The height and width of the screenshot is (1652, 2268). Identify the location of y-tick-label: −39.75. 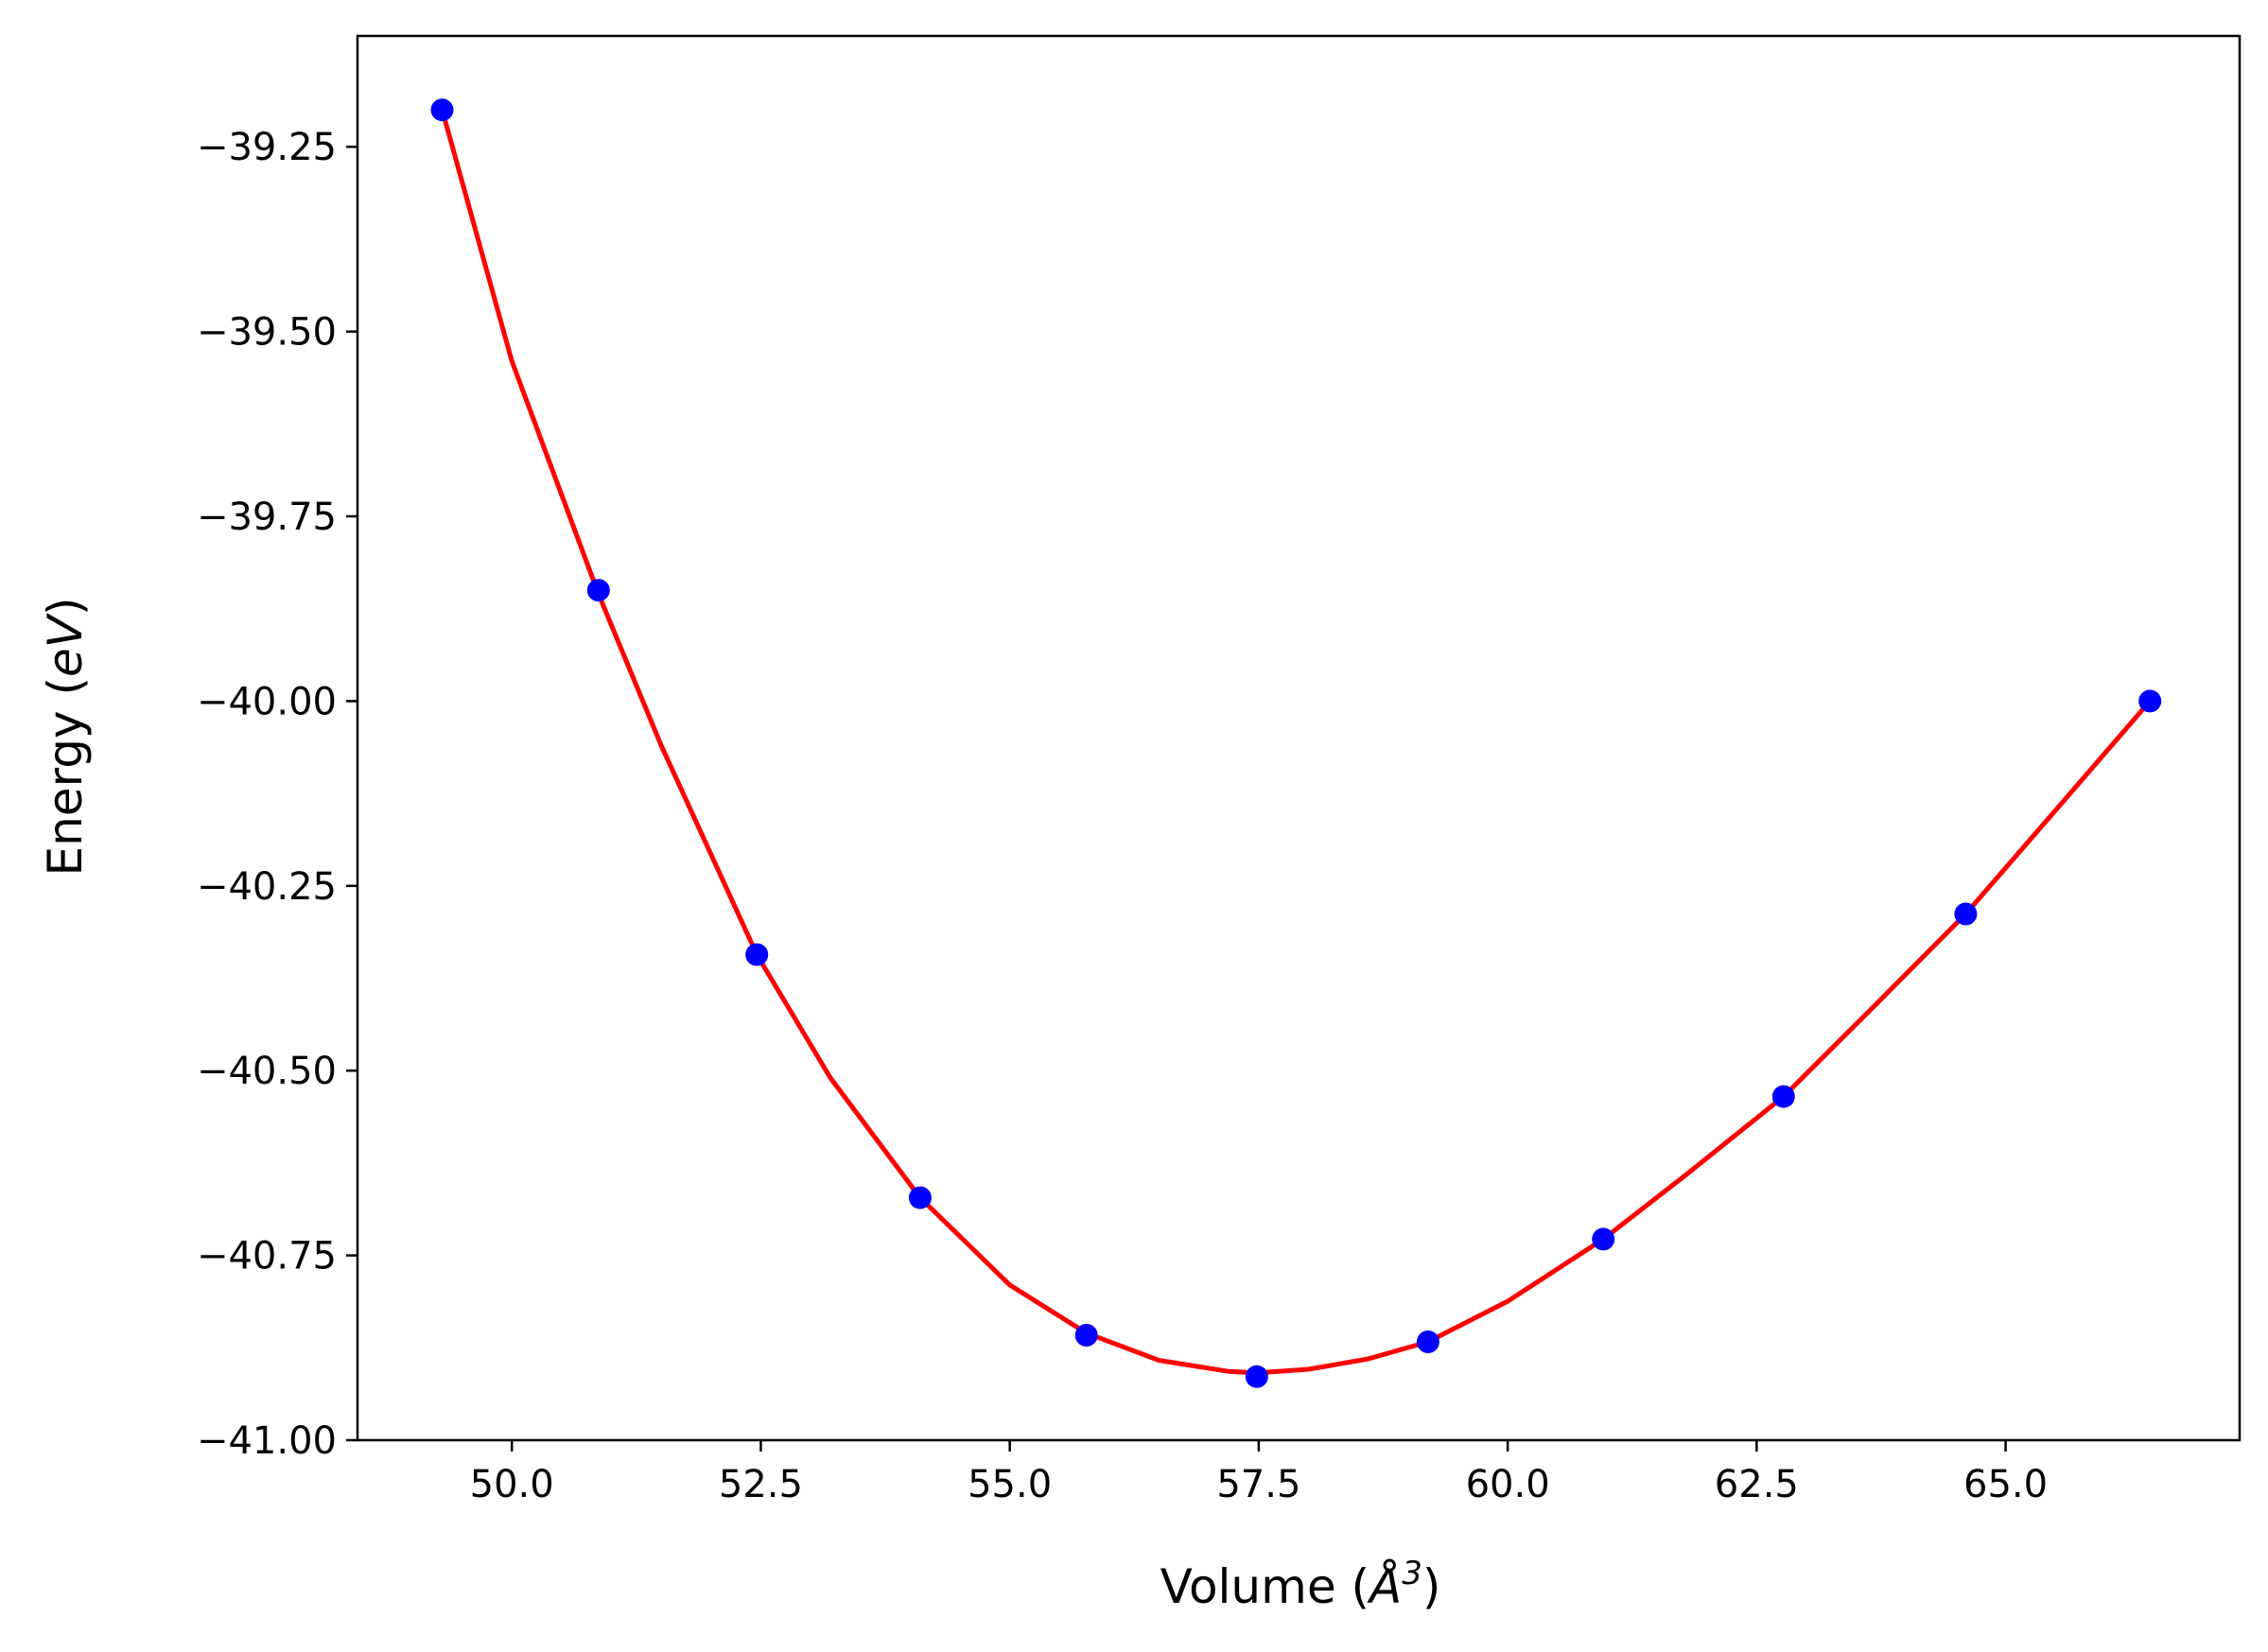
(267, 518).